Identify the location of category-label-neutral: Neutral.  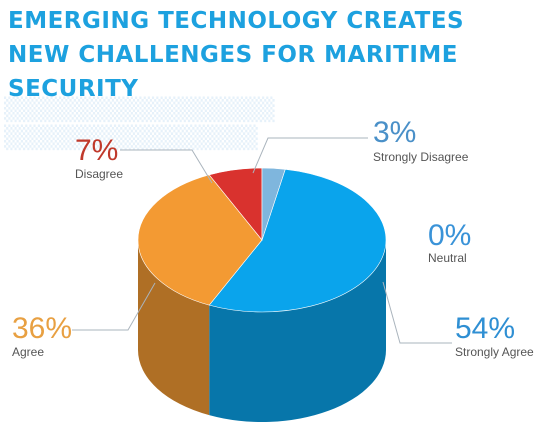
(447, 258).